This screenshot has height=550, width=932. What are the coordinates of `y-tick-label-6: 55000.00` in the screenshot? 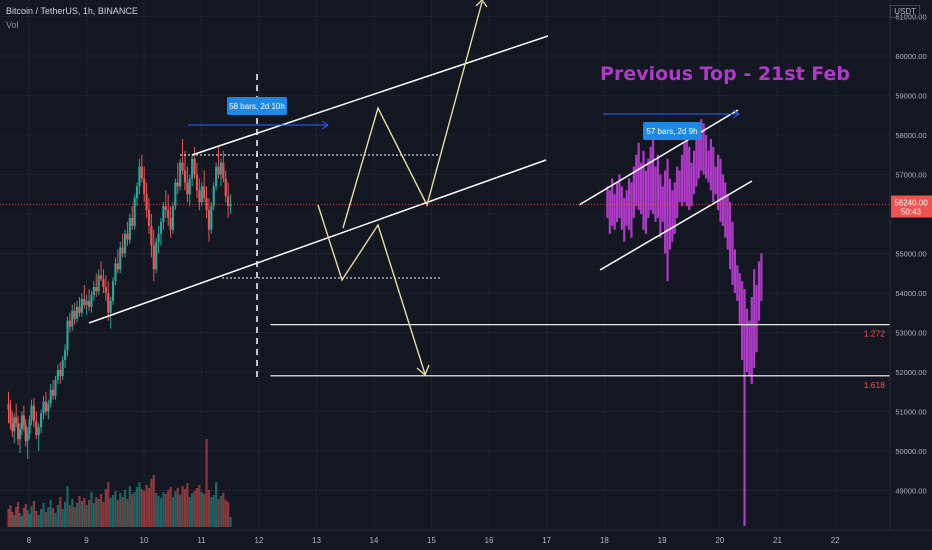 It's located at (910, 254).